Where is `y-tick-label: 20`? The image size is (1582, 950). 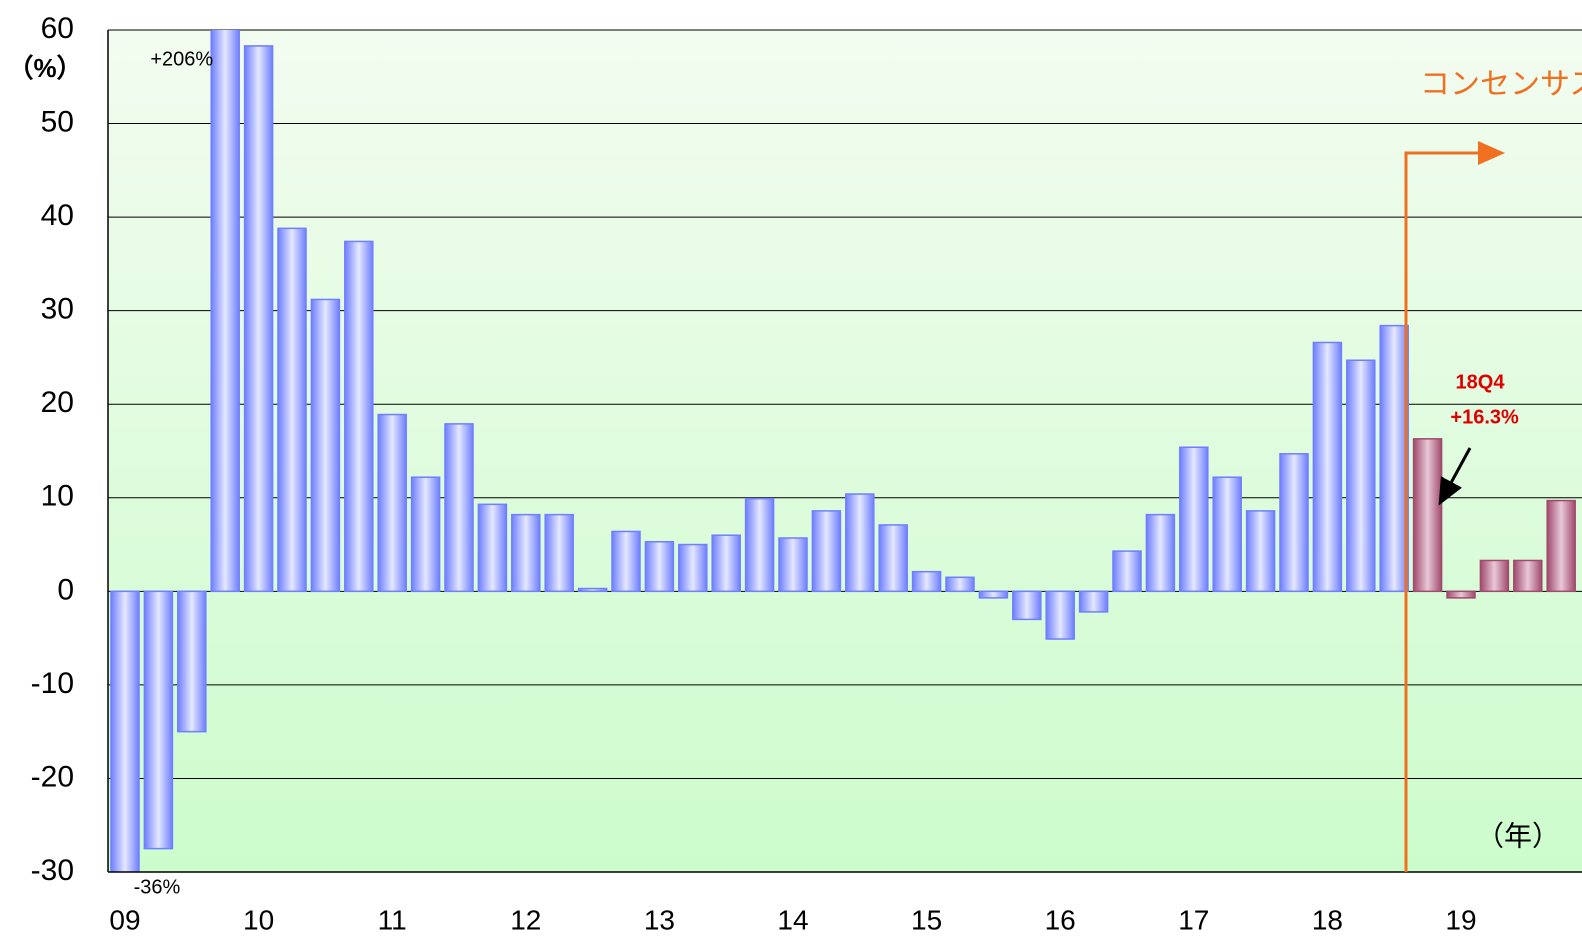 y-tick-label: 20 is located at coordinates (57, 402).